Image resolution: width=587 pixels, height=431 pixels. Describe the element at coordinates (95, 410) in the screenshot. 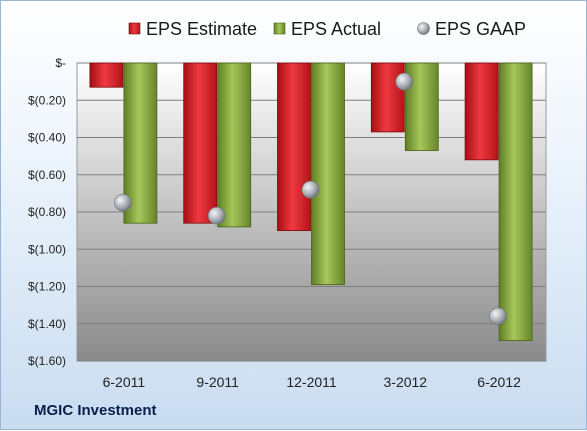

I see `company-name: MGIC Investment` at that location.